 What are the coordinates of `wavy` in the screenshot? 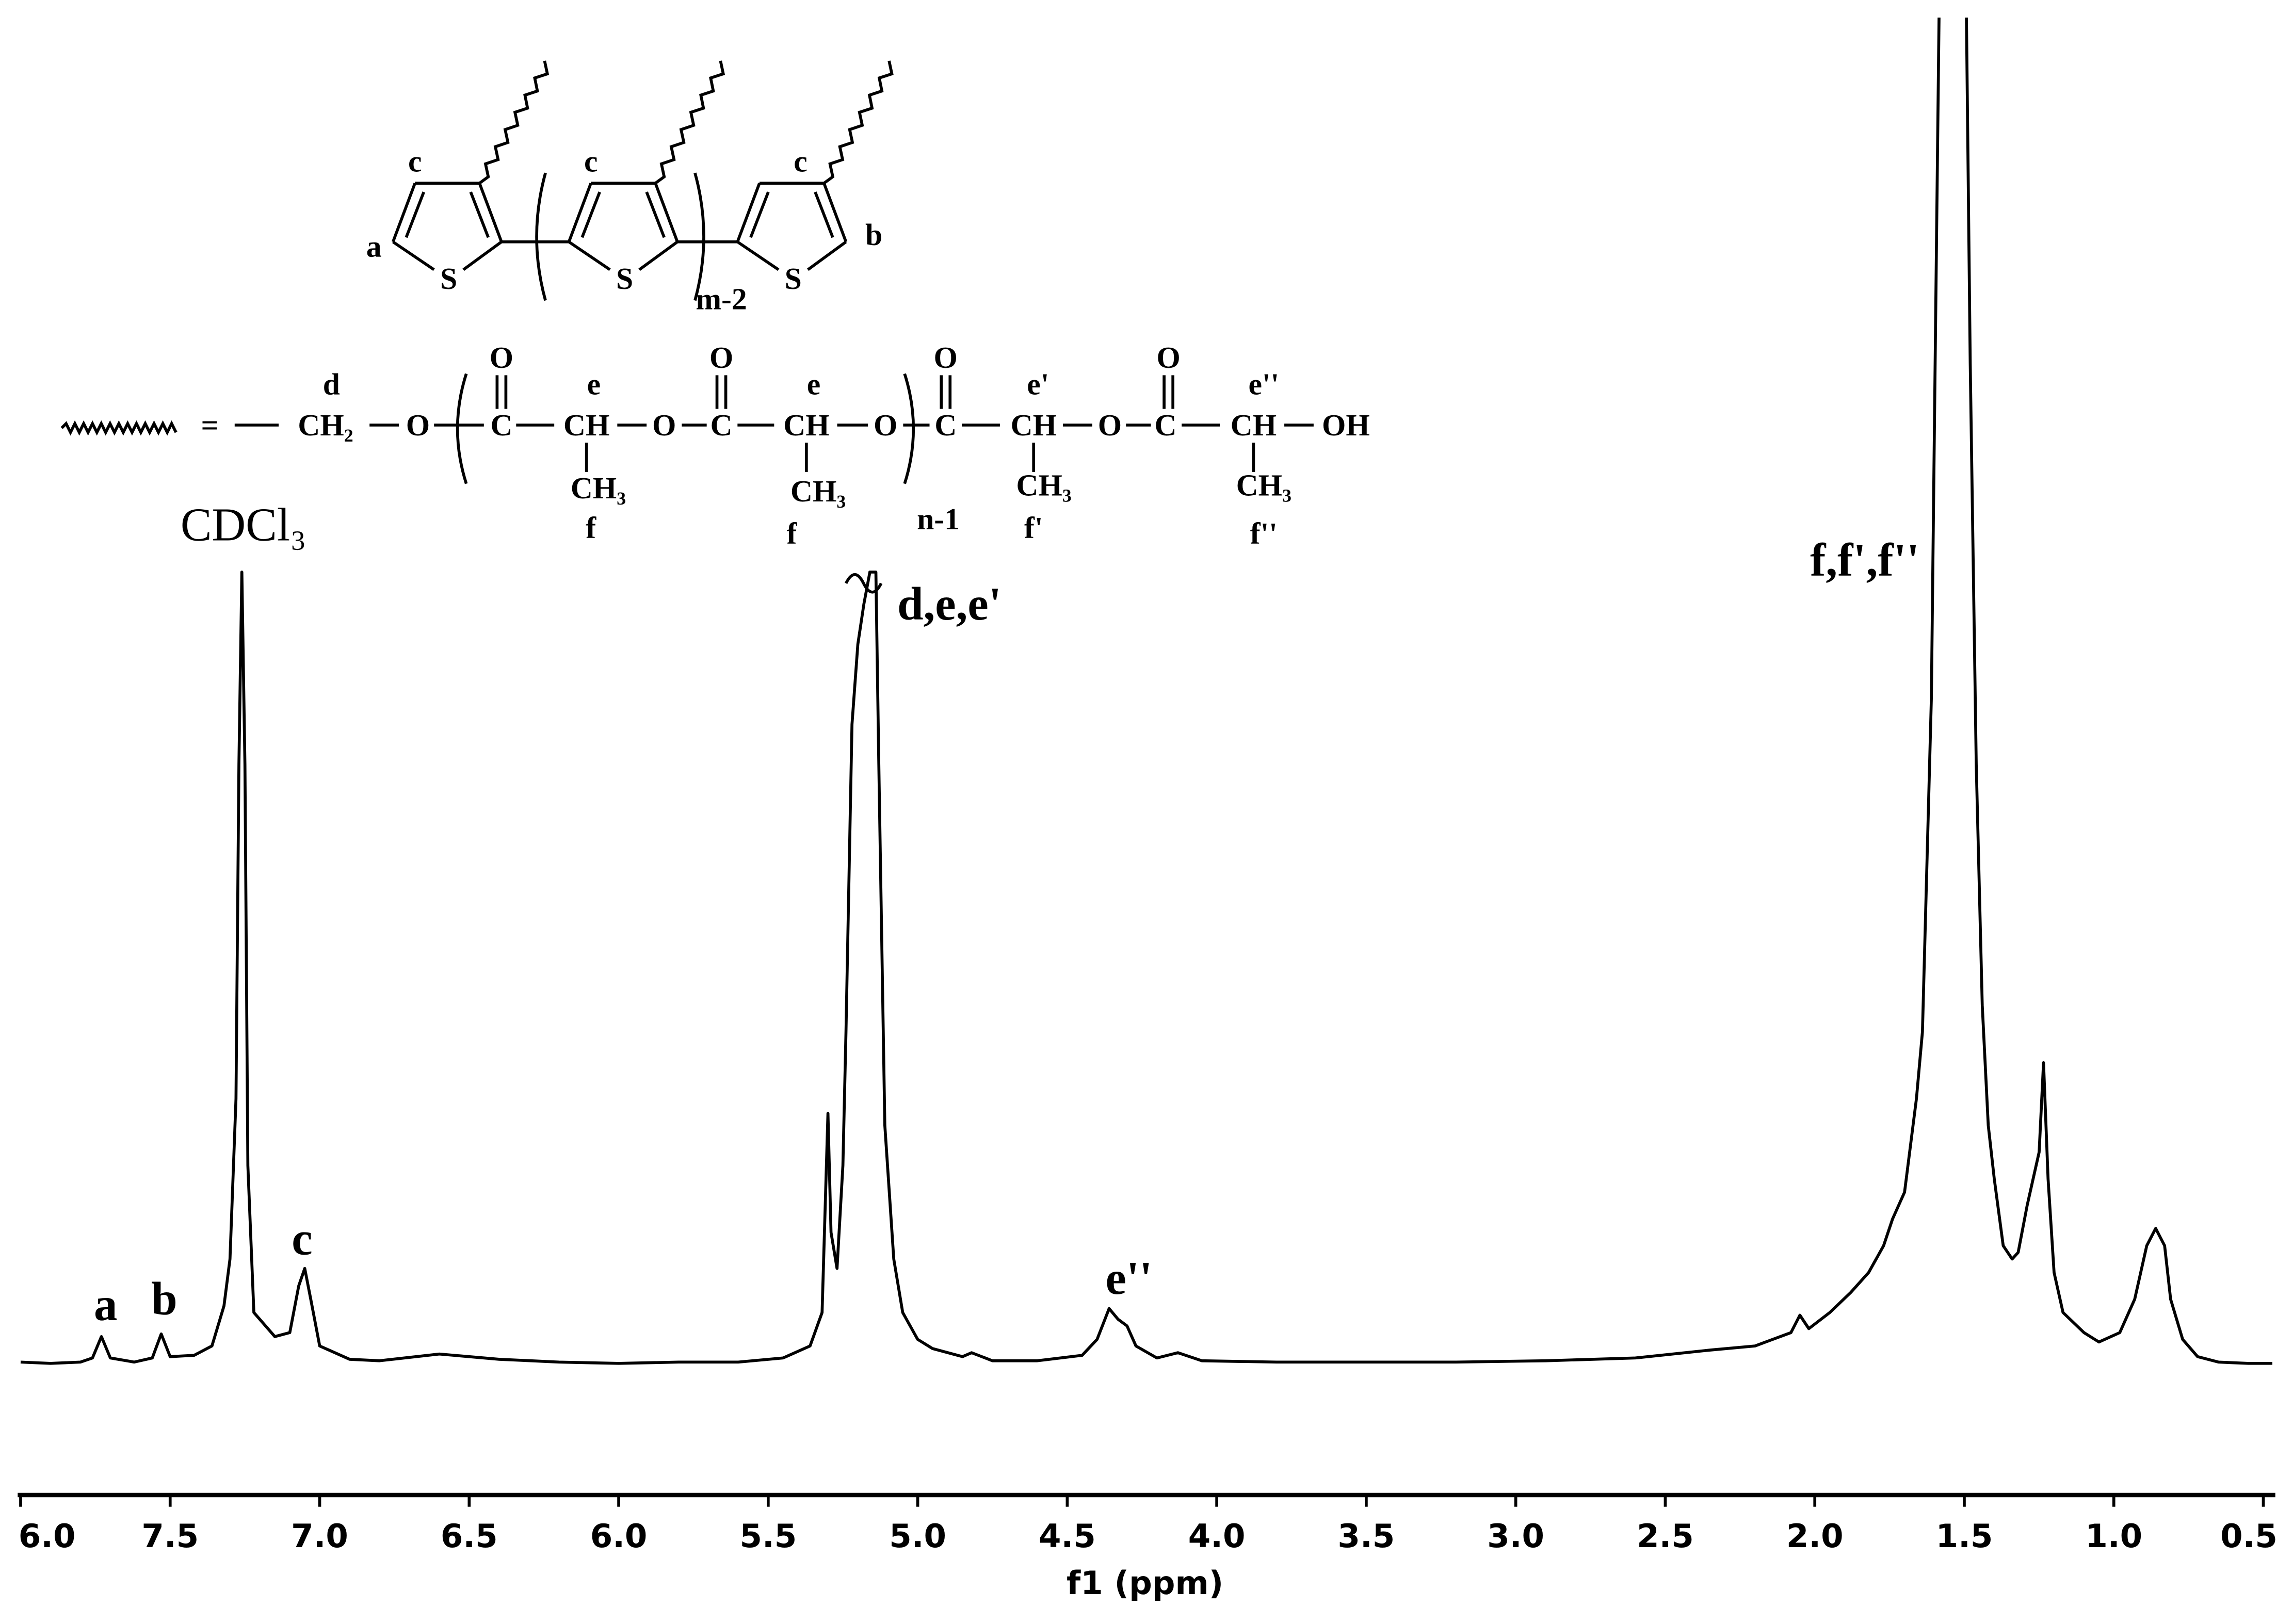 It's located at (119, 428).